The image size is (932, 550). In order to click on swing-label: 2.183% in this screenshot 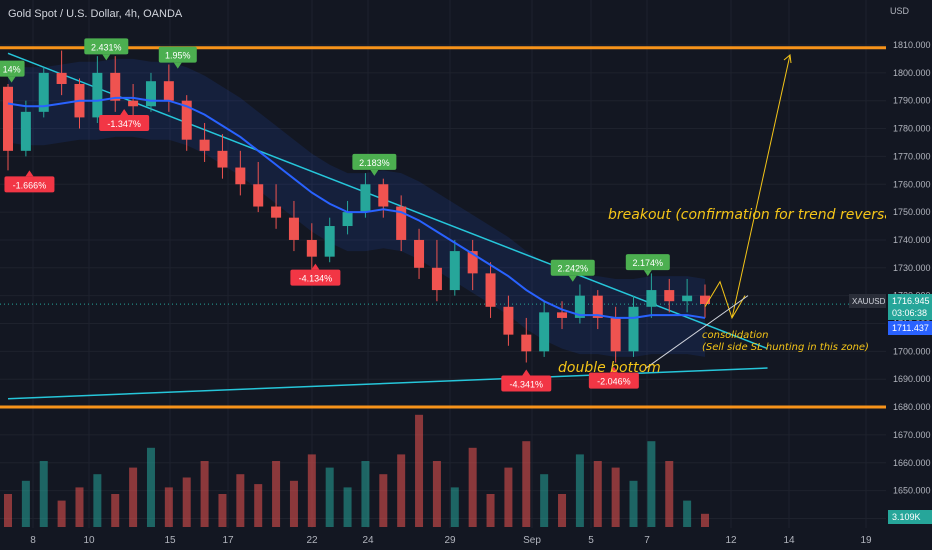, I will do `click(374, 164)`.